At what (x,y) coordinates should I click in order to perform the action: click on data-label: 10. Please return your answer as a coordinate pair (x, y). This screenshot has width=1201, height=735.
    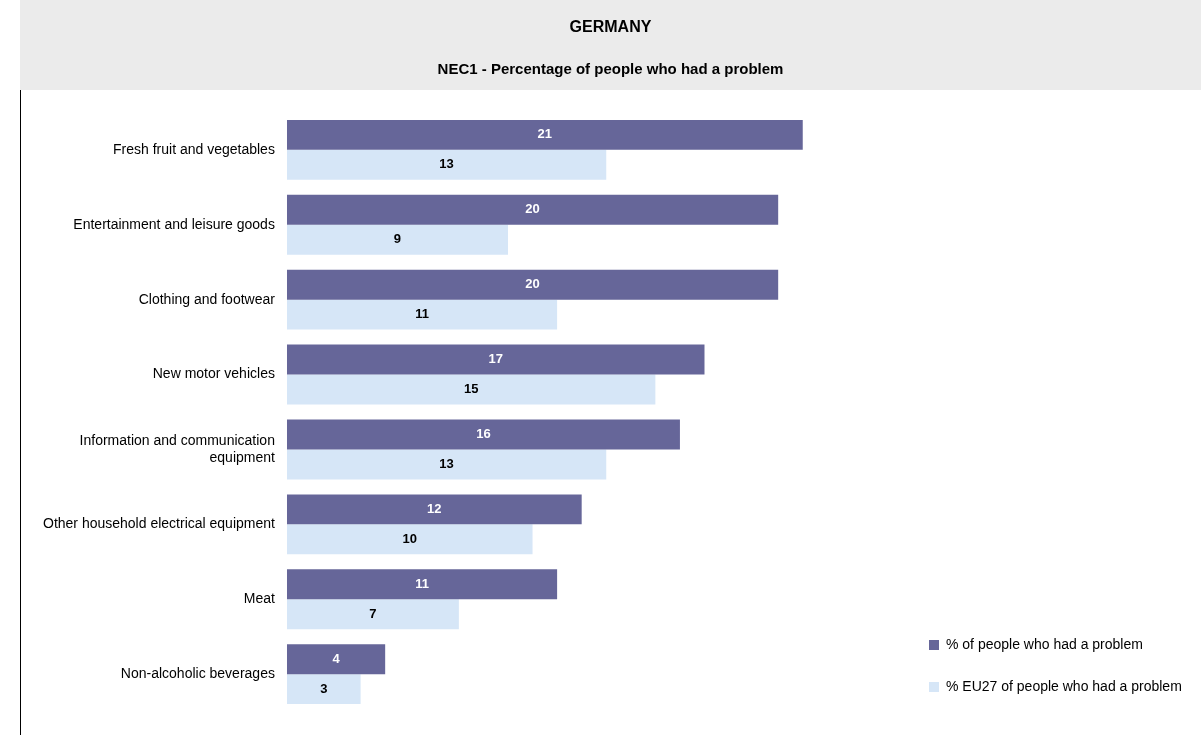
    Looking at the image, I should click on (409, 538).